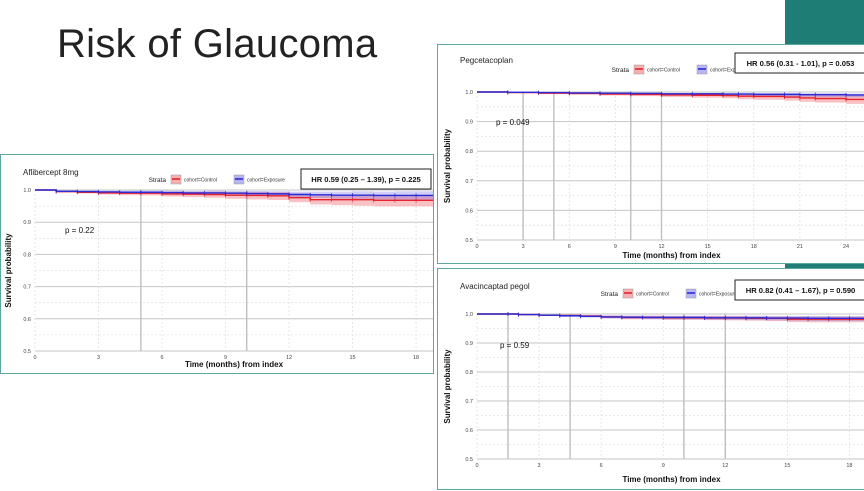 The image size is (864, 491). I want to click on panel-title: Aflibercept 8mg, so click(51, 172).